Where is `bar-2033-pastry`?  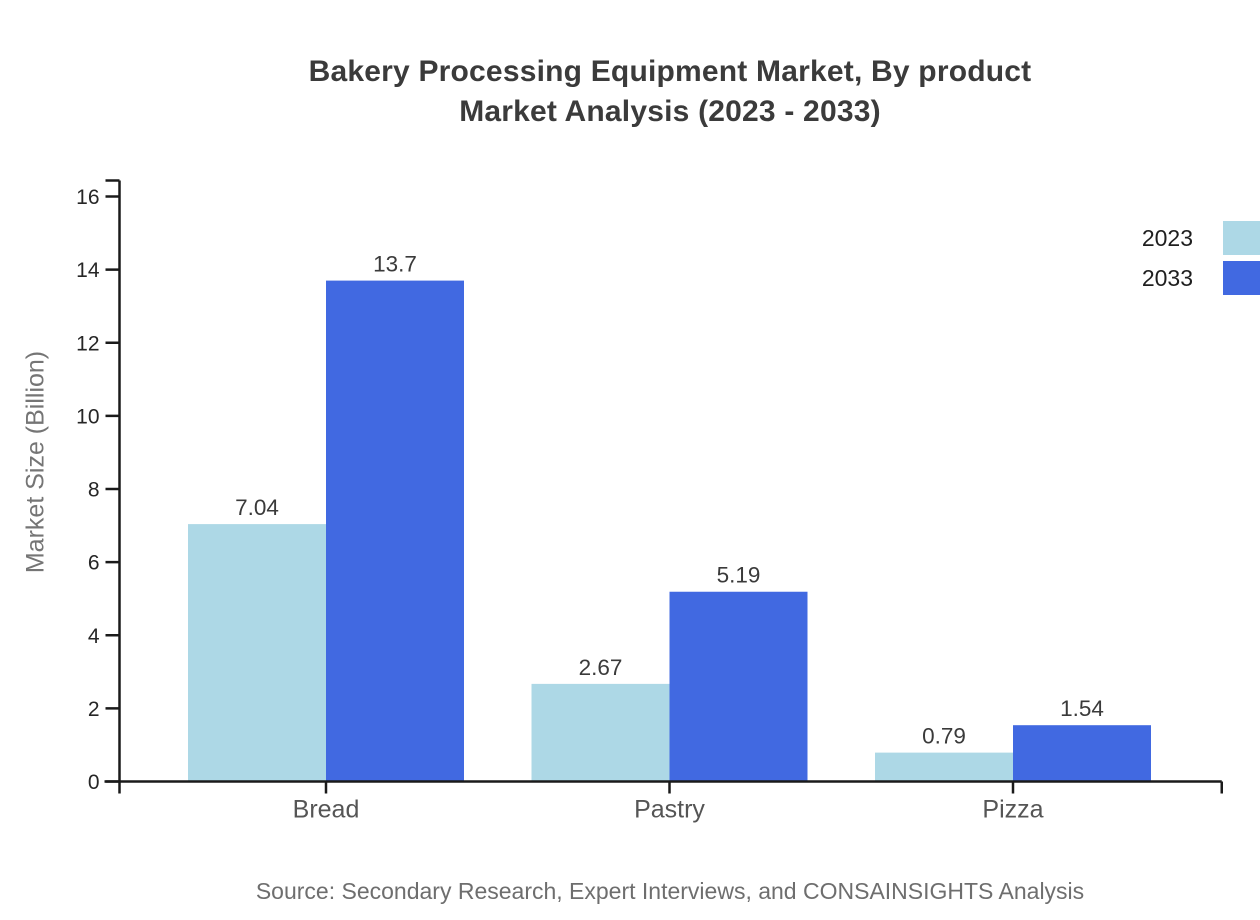 bar-2033-pastry is located at coordinates (738, 686).